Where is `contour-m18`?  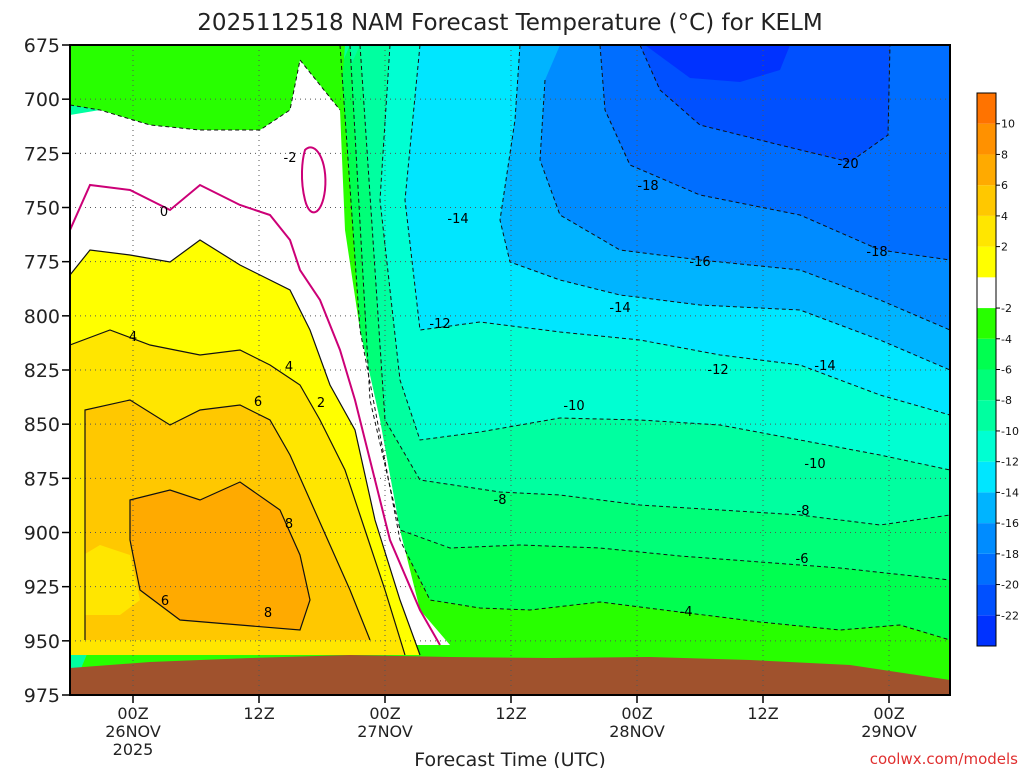
contour-m18 is located at coordinates (774, 153).